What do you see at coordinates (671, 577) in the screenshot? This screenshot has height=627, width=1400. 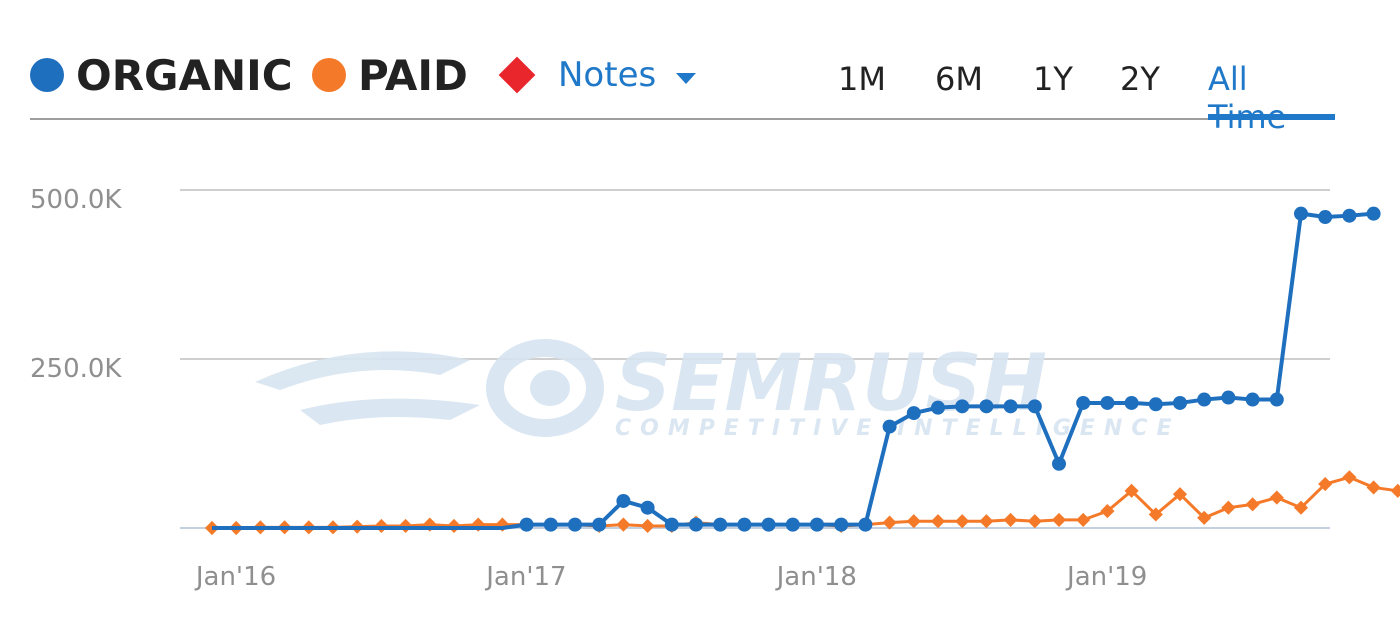 I see `x-axis-ticks: Jan'16 Jan'17 Jan'18 Jan'19` at bounding box center [671, 577].